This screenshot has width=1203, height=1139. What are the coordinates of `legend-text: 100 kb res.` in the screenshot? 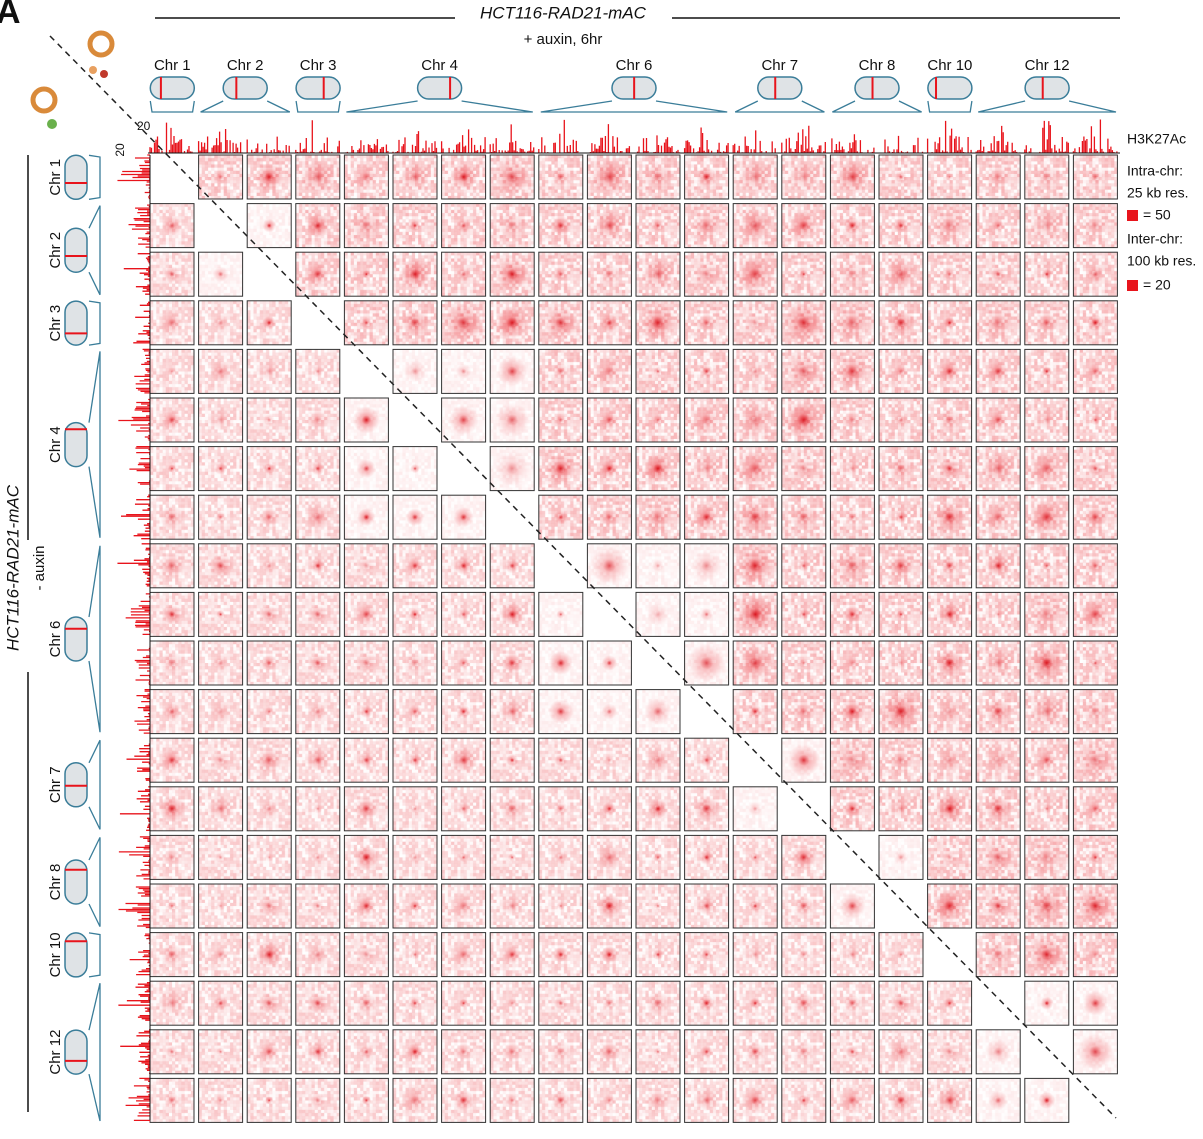 It's located at (1161, 261).